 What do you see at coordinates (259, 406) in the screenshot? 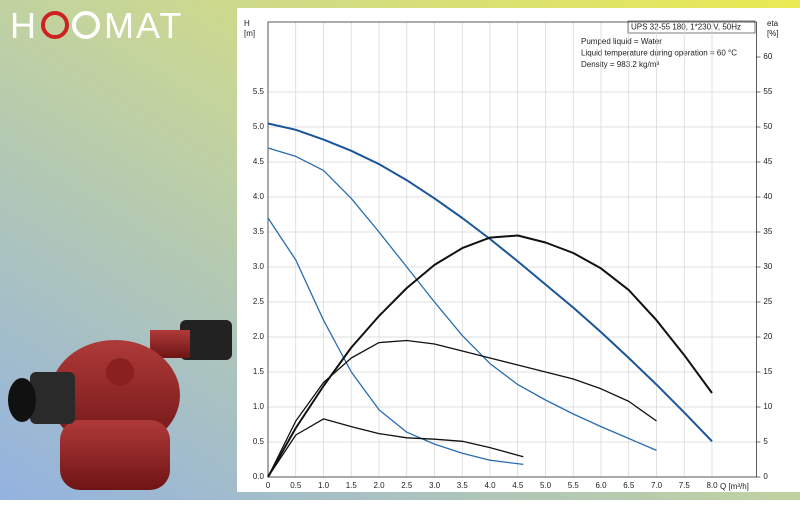
I see `y-tick-label: 1.0` at bounding box center [259, 406].